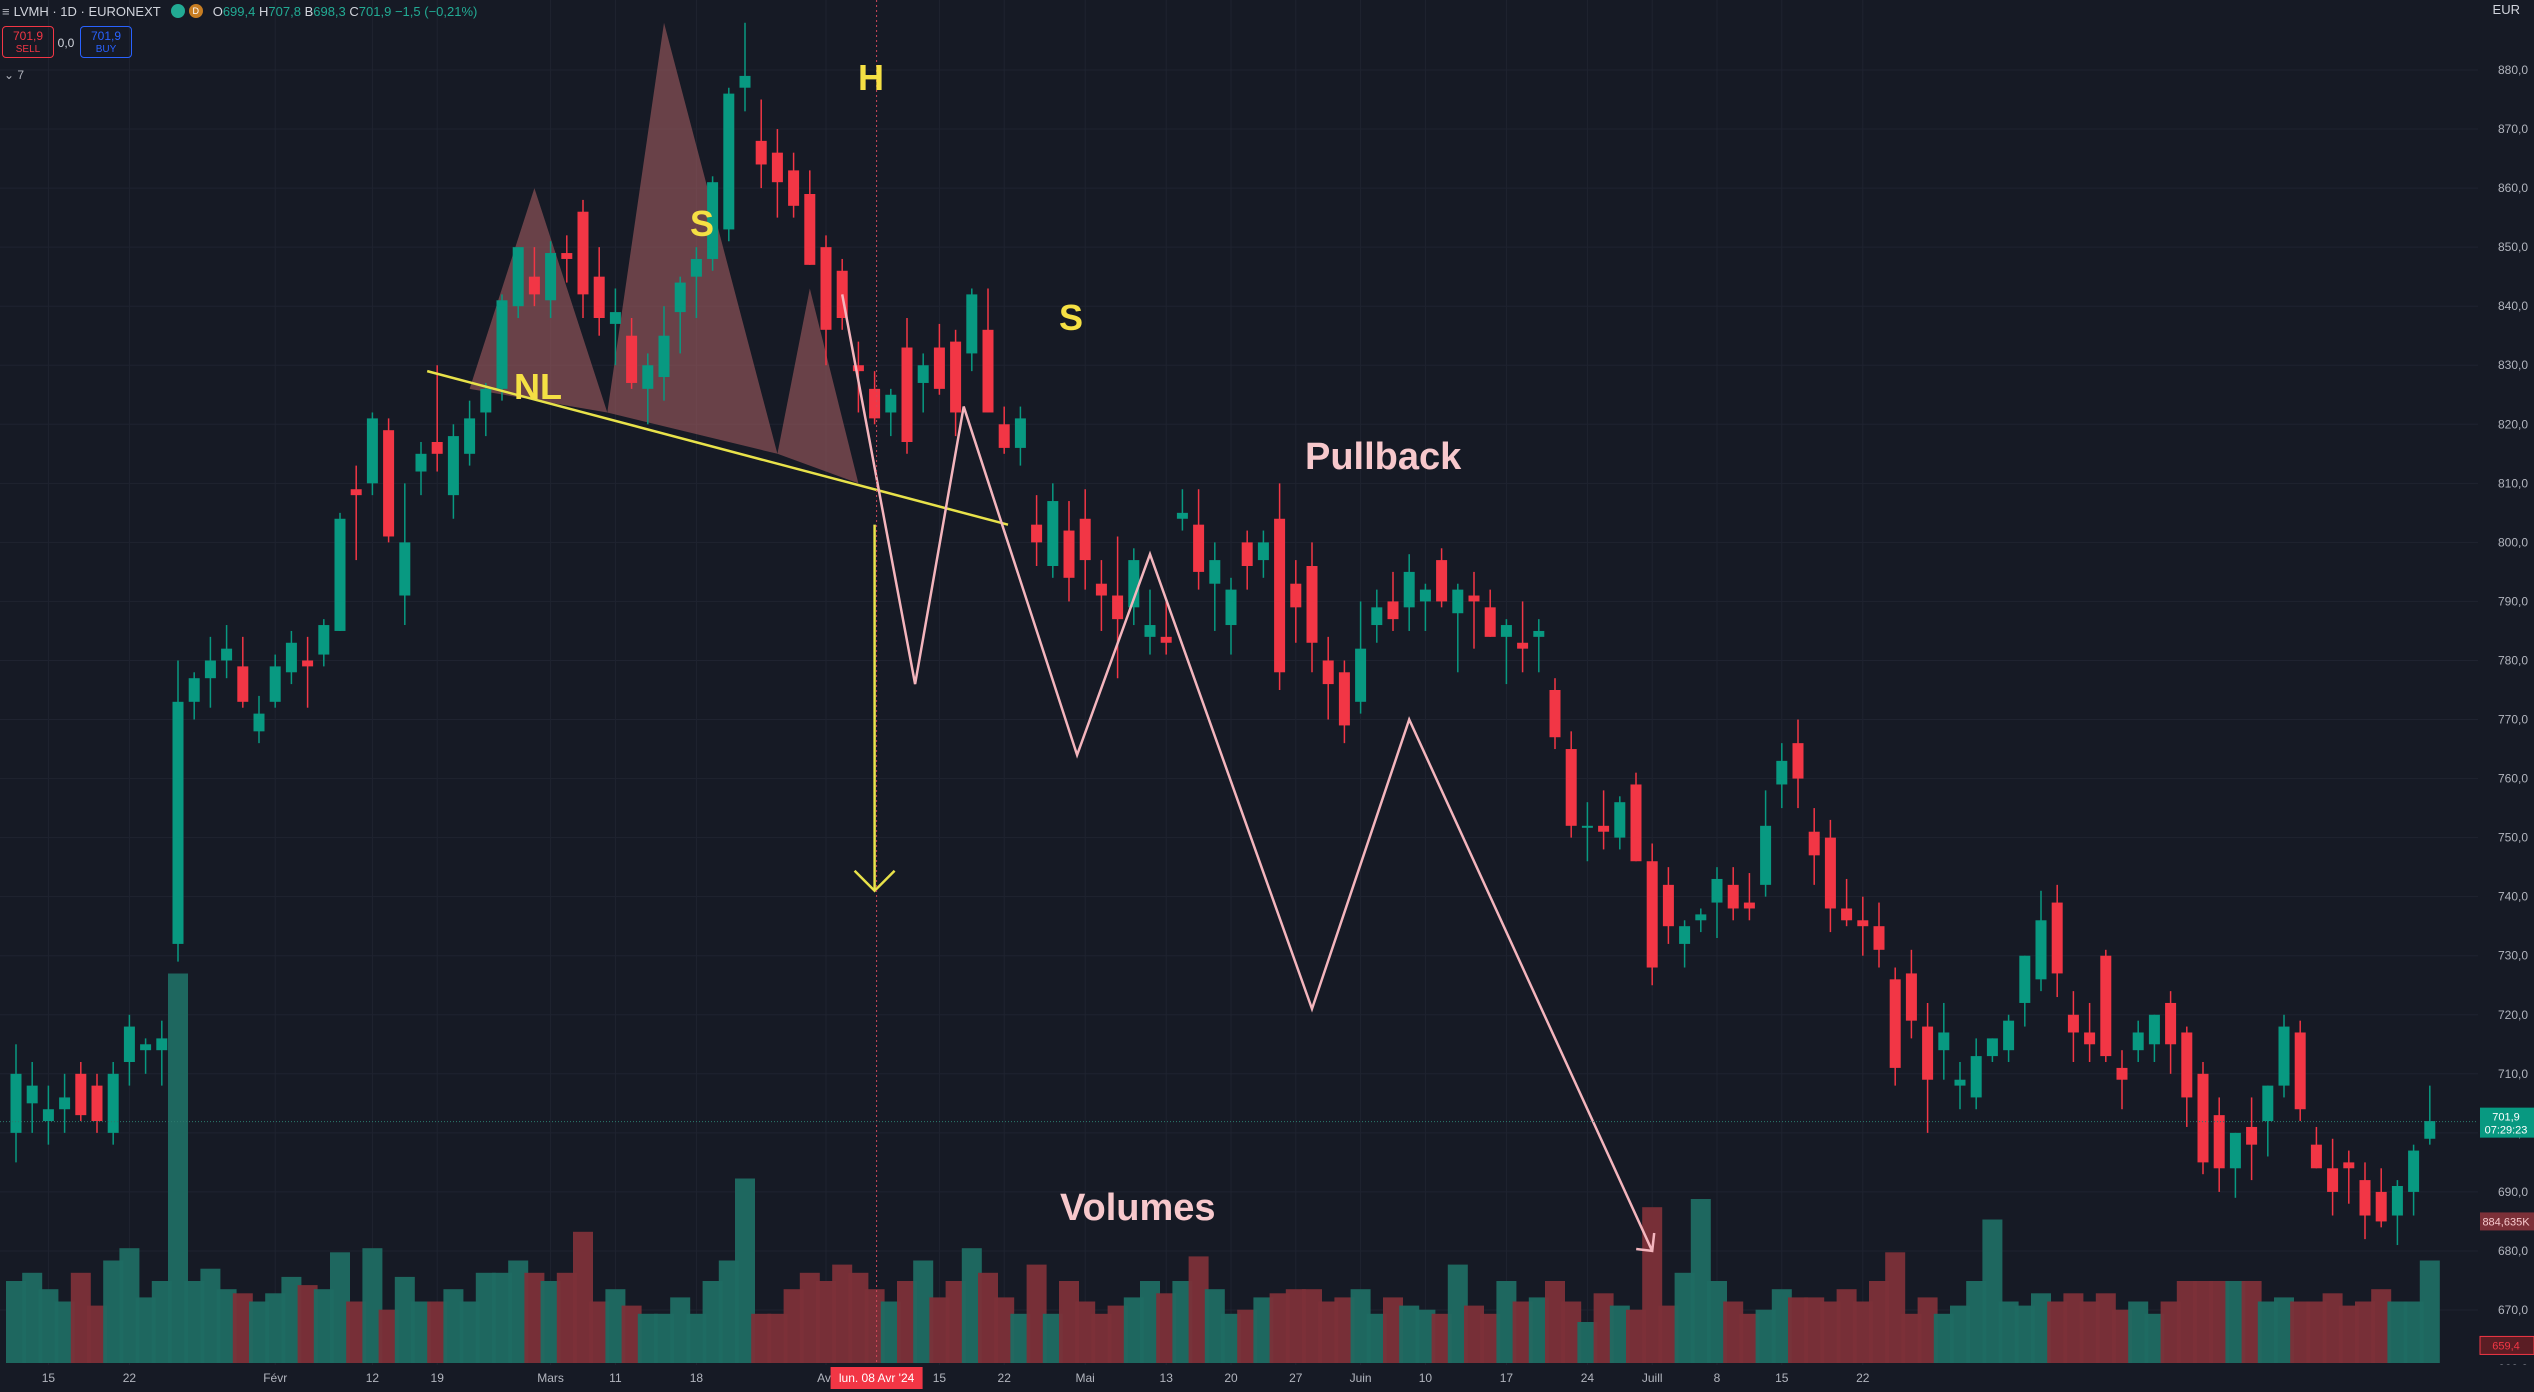 Image resolution: width=2534 pixels, height=1392 pixels. I want to click on price-tick-label: 670,0, so click(2513, 1310).